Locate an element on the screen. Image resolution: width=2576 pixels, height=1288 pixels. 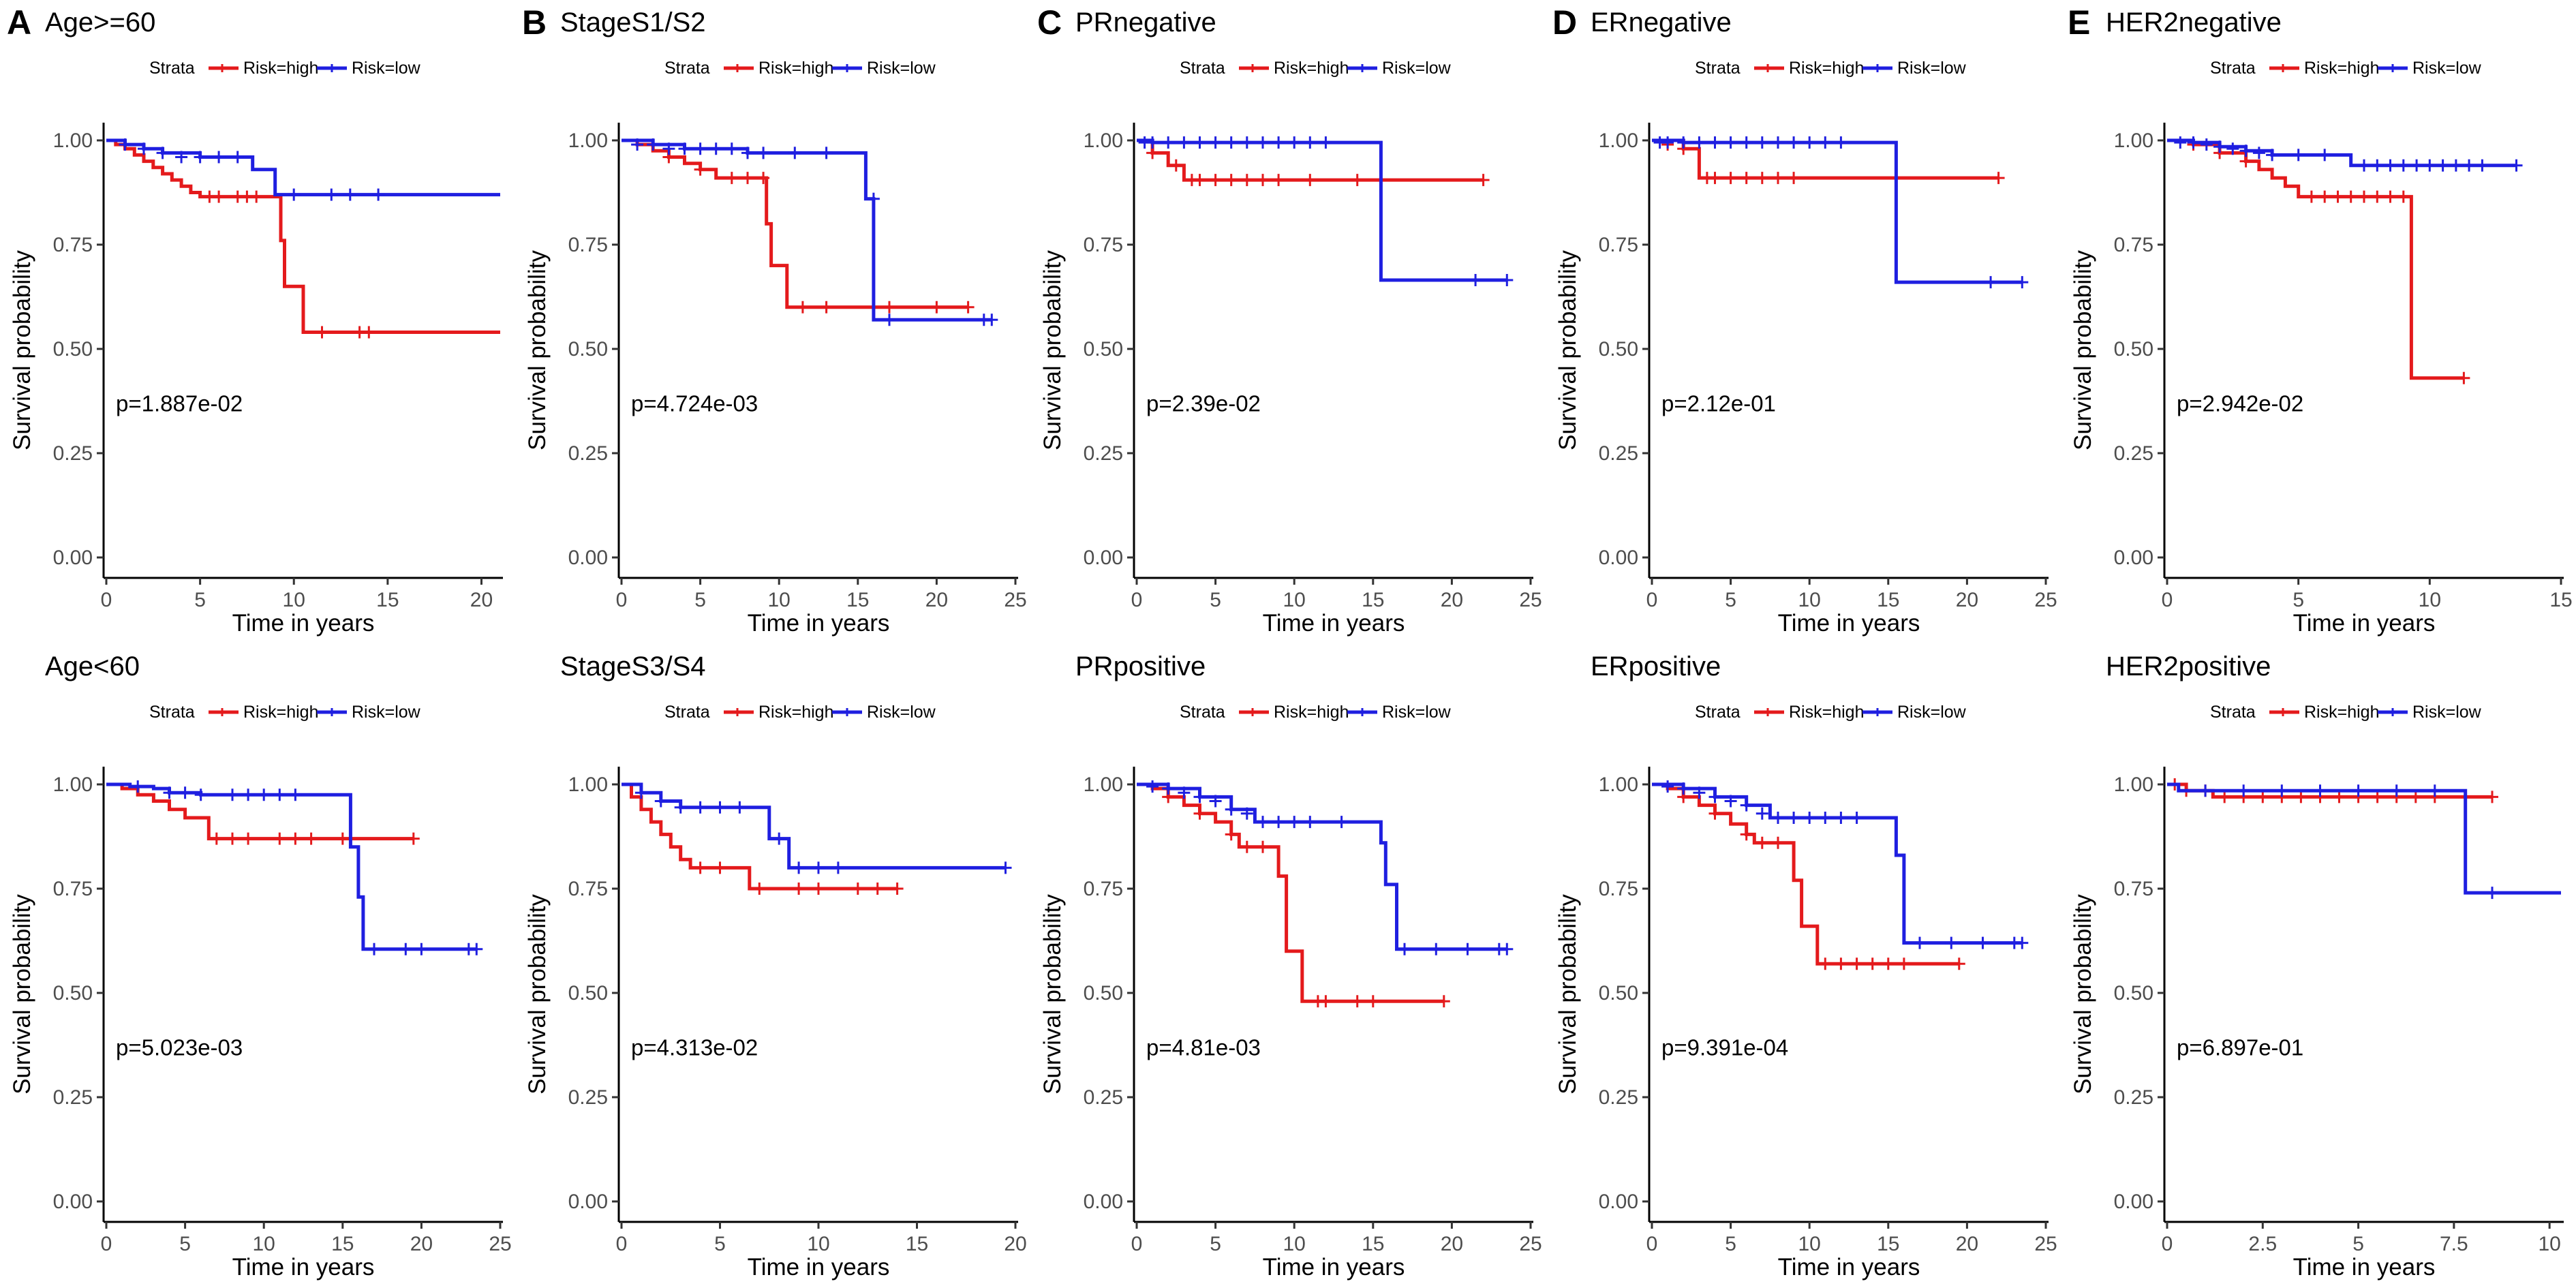
x-axis-label: Time in years is located at coordinates (1849, 1267).